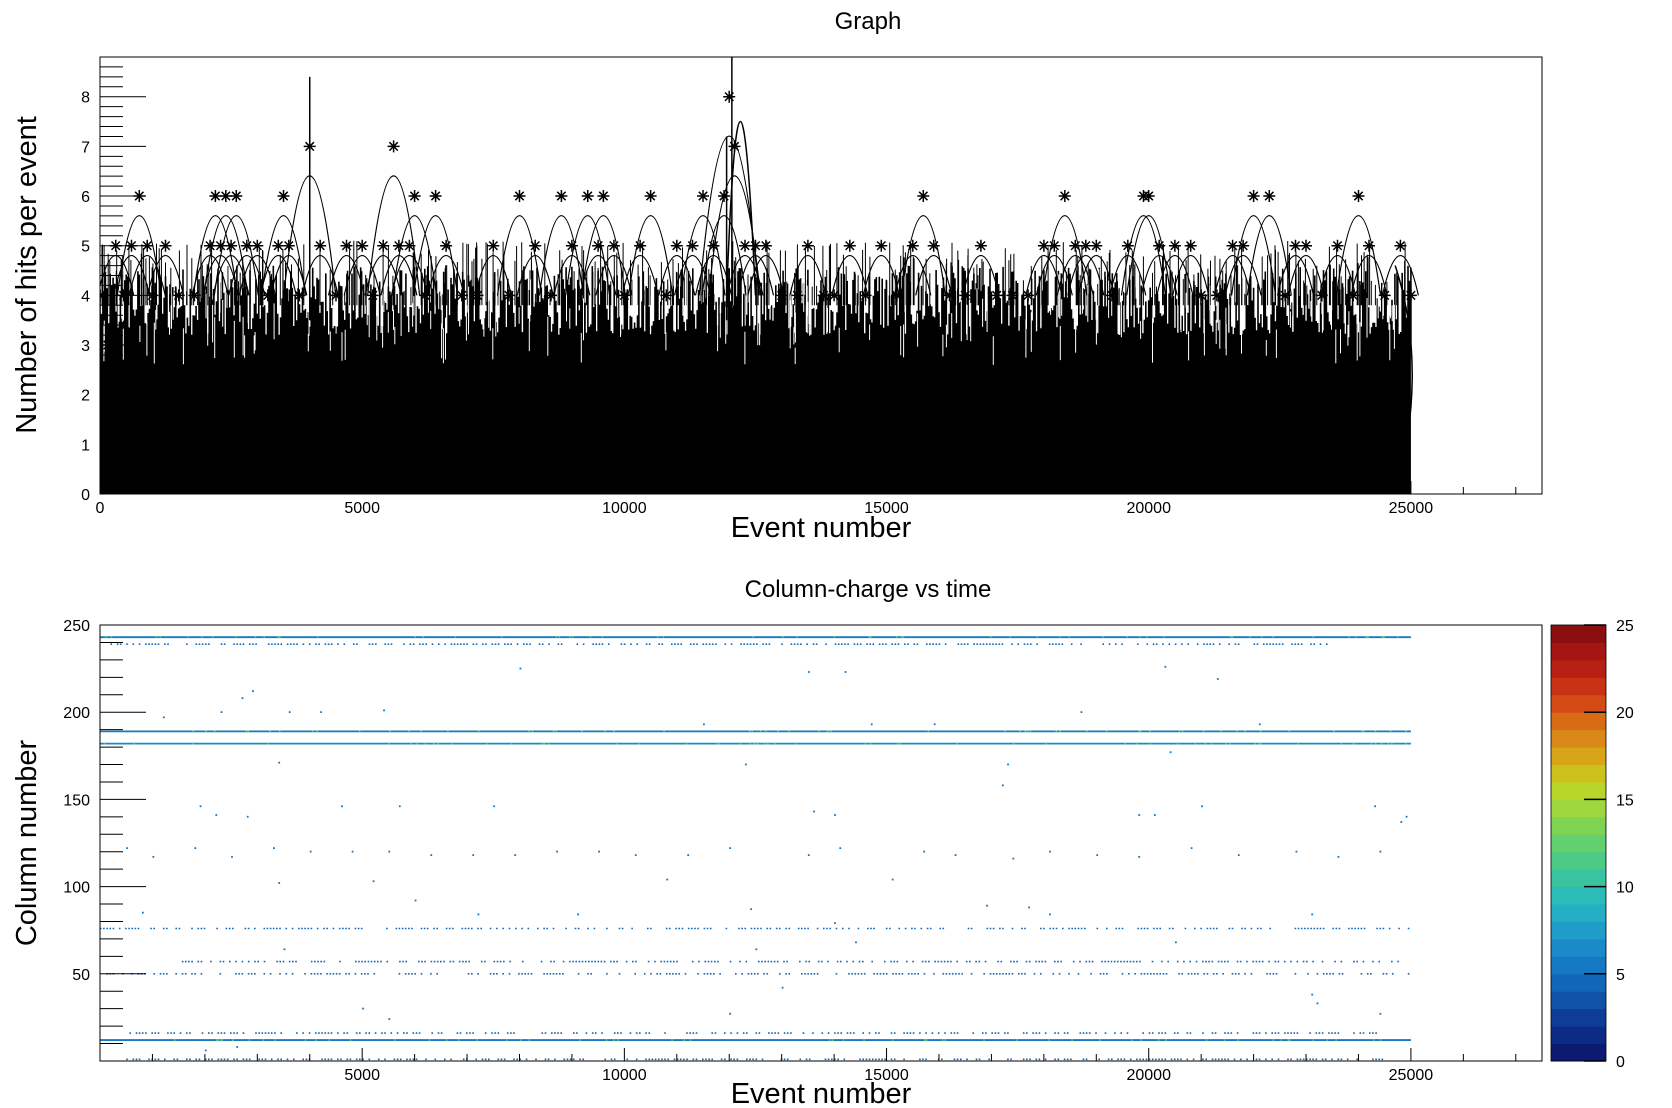 The image size is (1672, 1108). Describe the element at coordinates (806, 499) in the screenshot. I see `graph-x-axis: 0 5000 10000 15000 20000 25000` at that location.